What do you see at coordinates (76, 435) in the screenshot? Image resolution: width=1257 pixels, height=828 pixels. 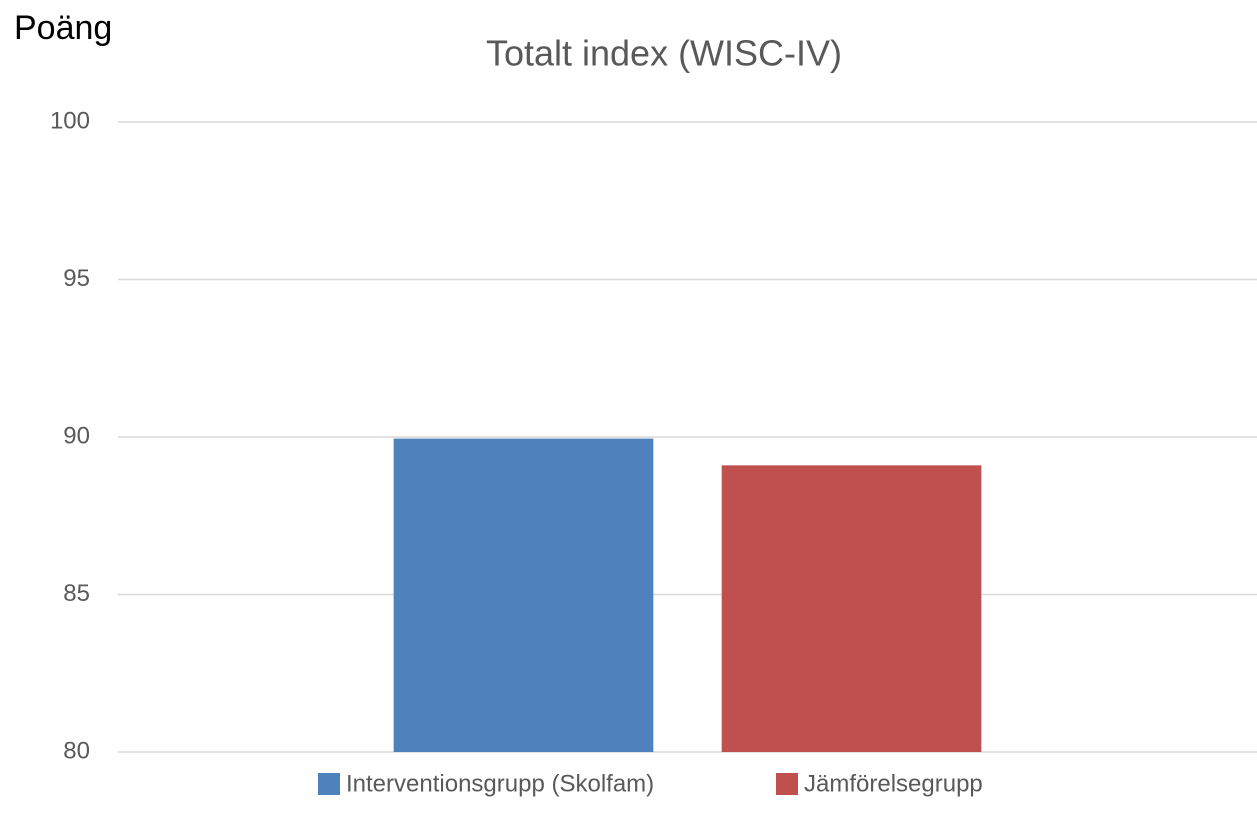 I see `y-tick-label: 90` at bounding box center [76, 435].